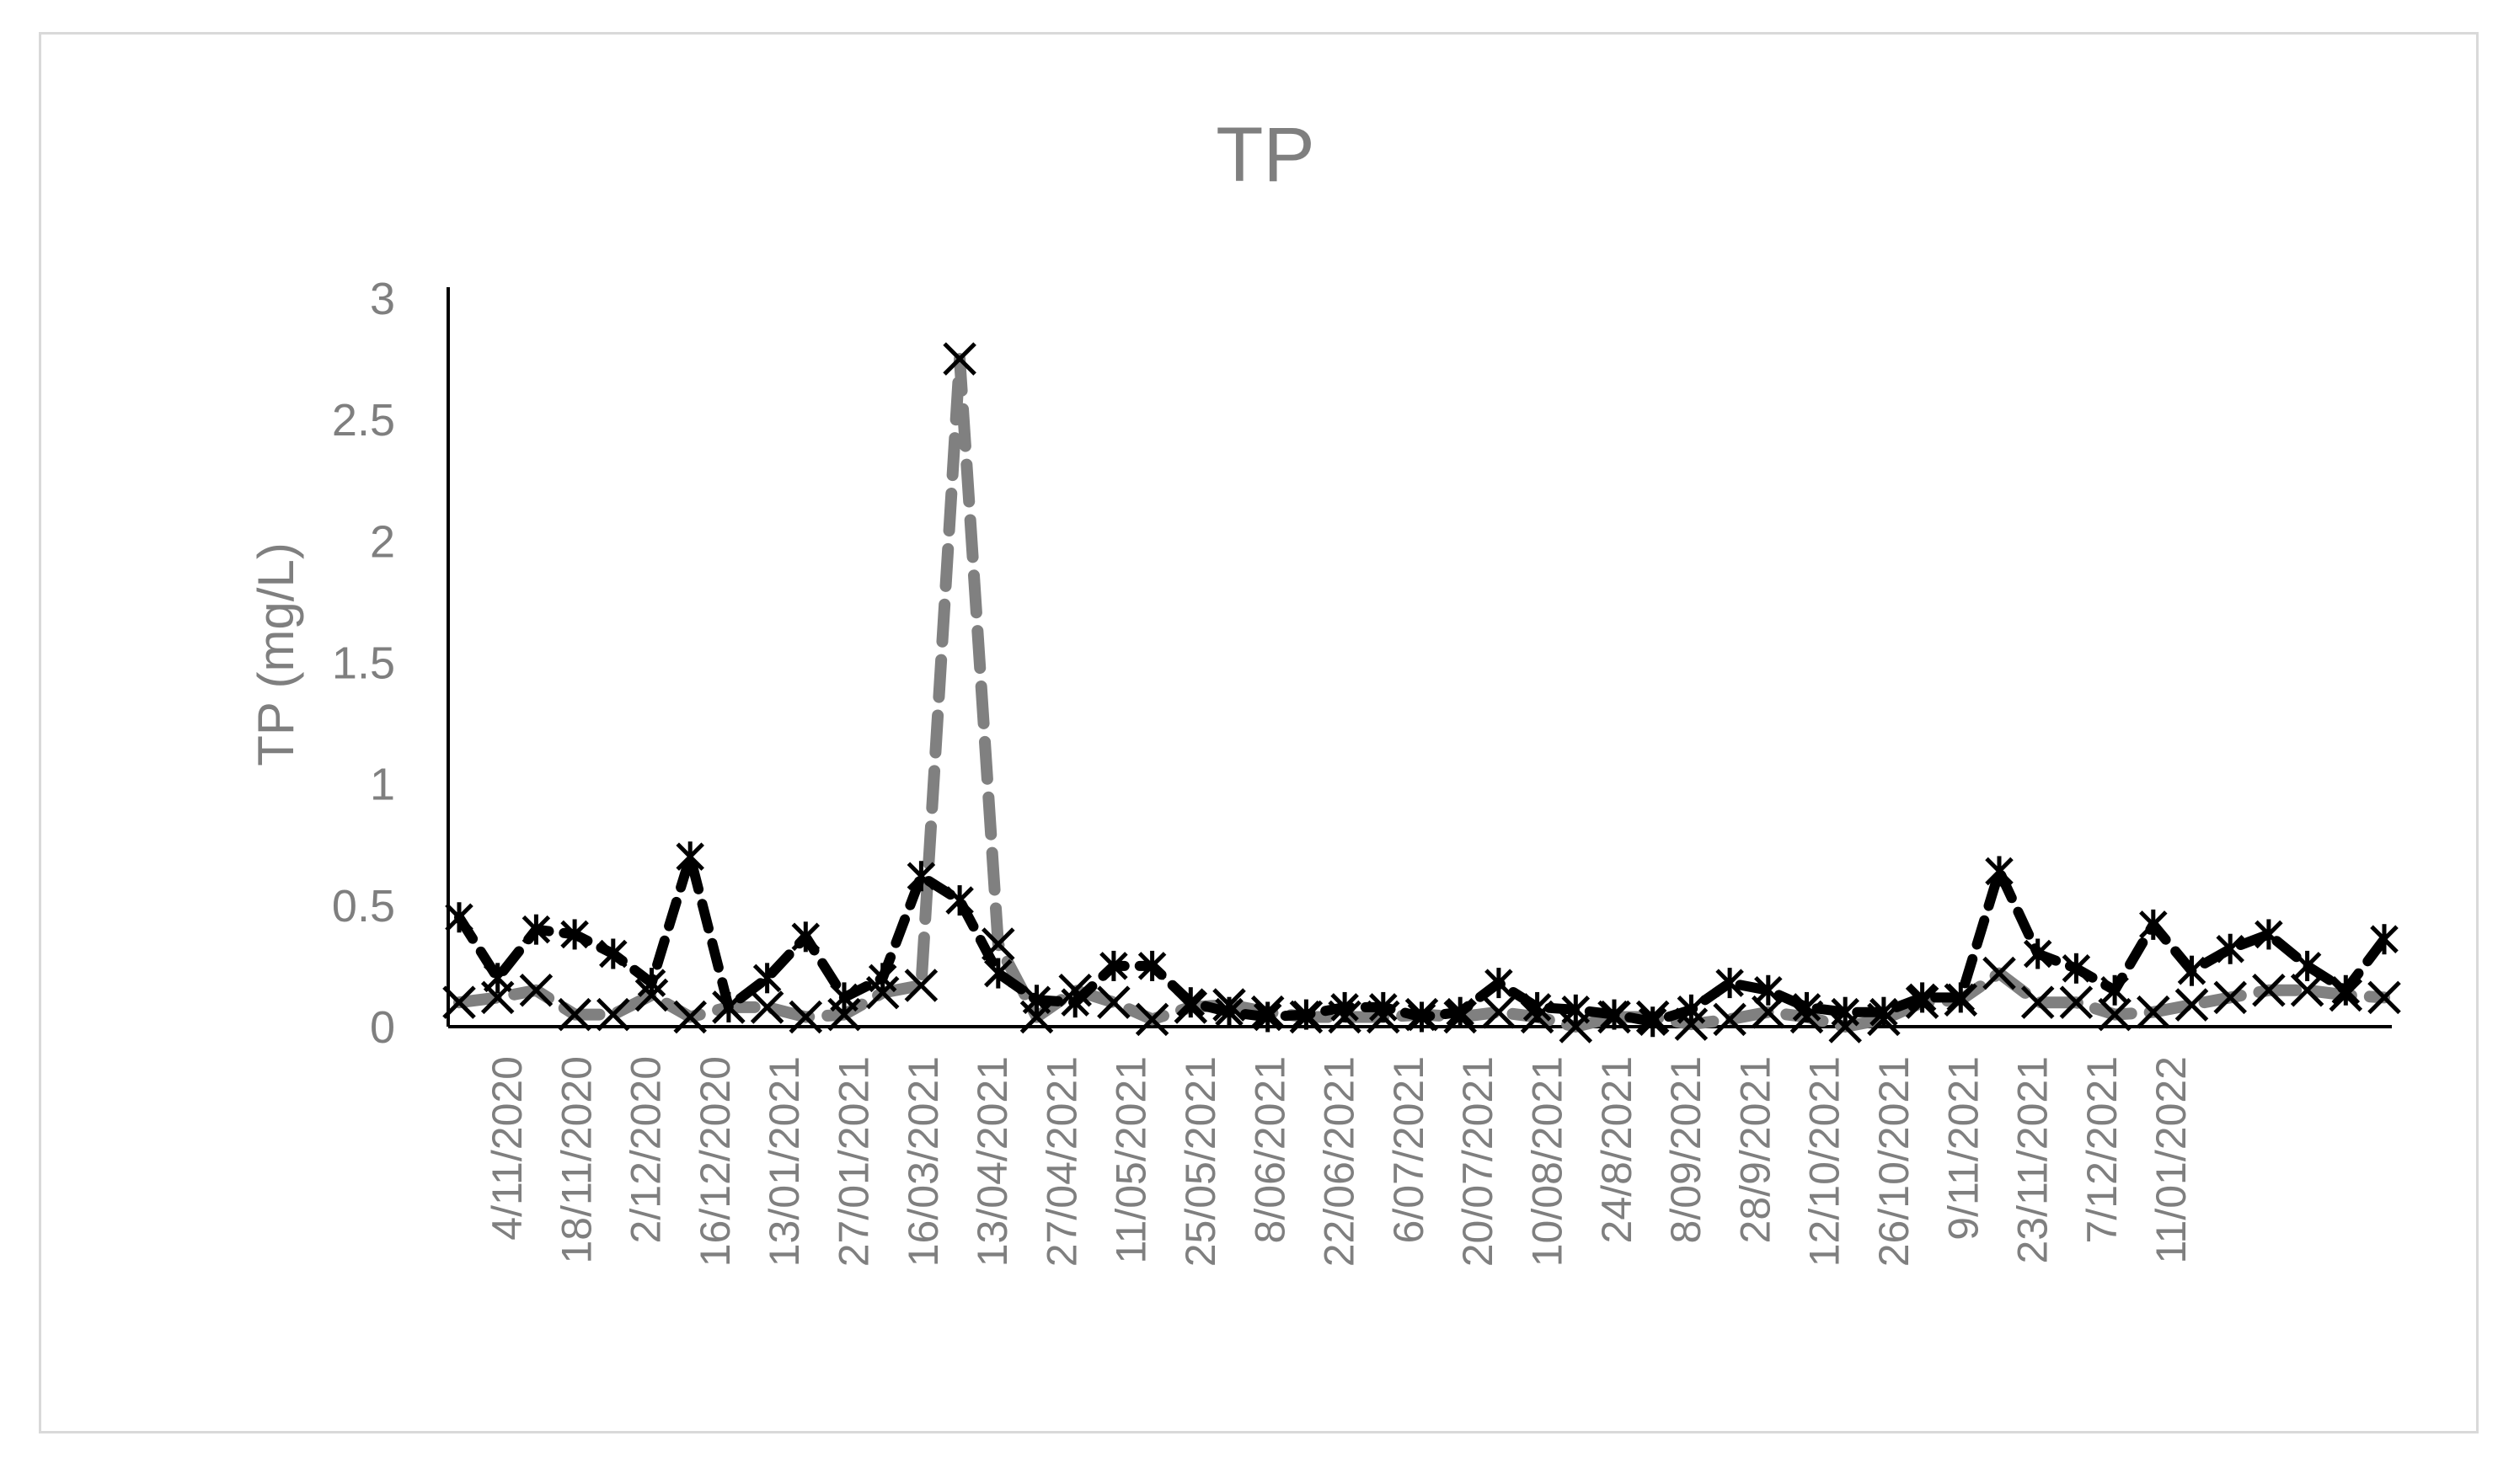 The width and height of the screenshot is (2514, 1484). Describe the element at coordinates (2102, 1149) in the screenshot. I see `x-tick-label: 7/12/2021` at that location.